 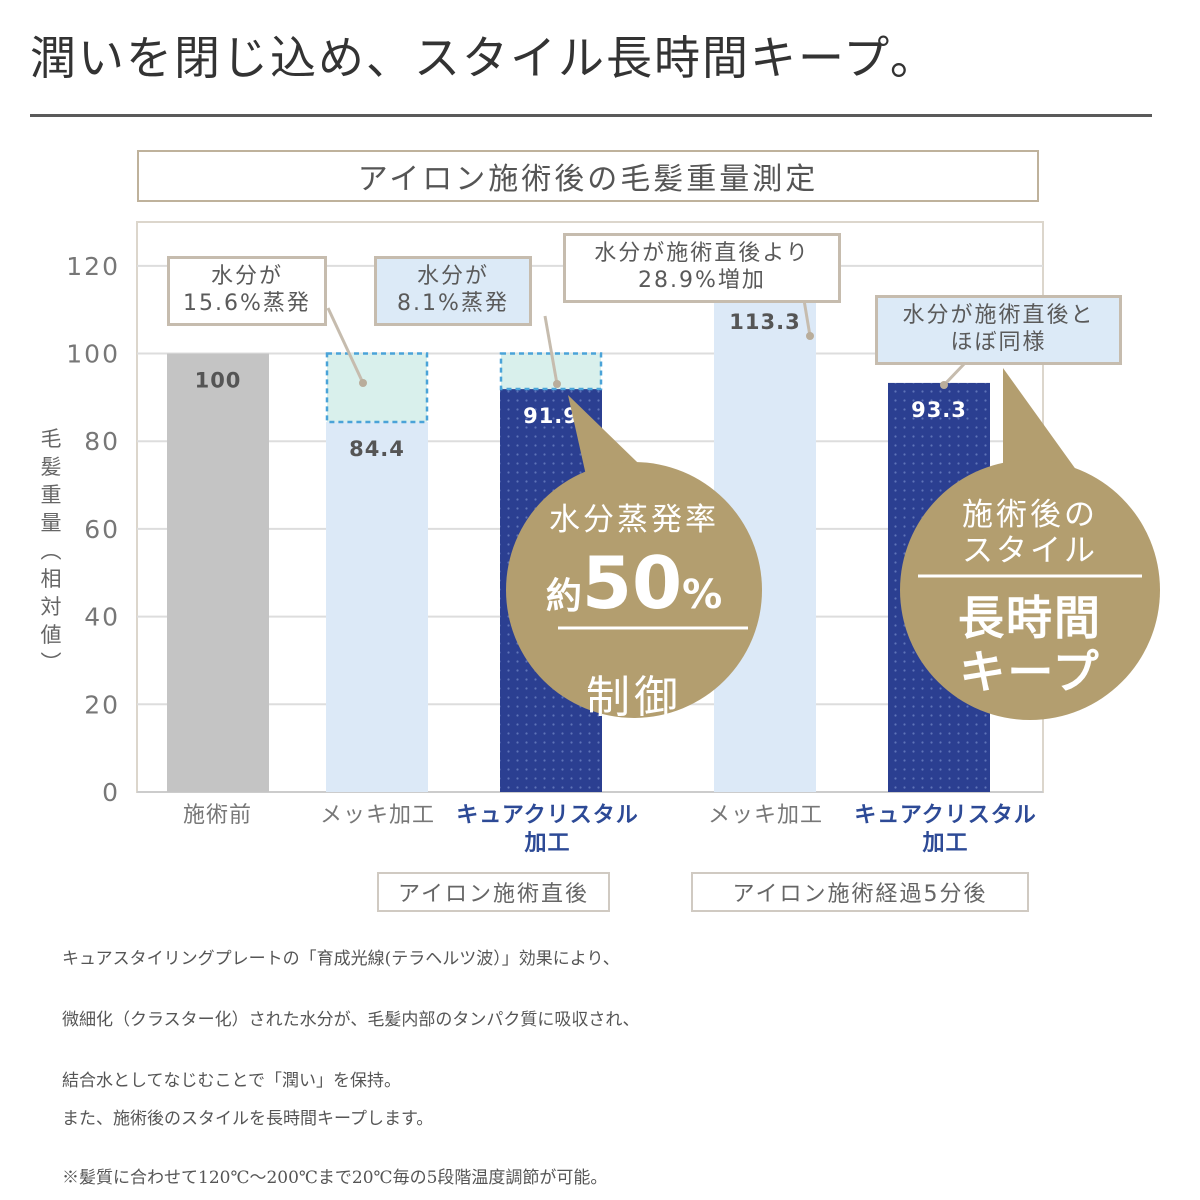 What do you see at coordinates (860, 892) in the screenshot?
I see `group-label-5min-after: アイロン施術経過5分後` at bounding box center [860, 892].